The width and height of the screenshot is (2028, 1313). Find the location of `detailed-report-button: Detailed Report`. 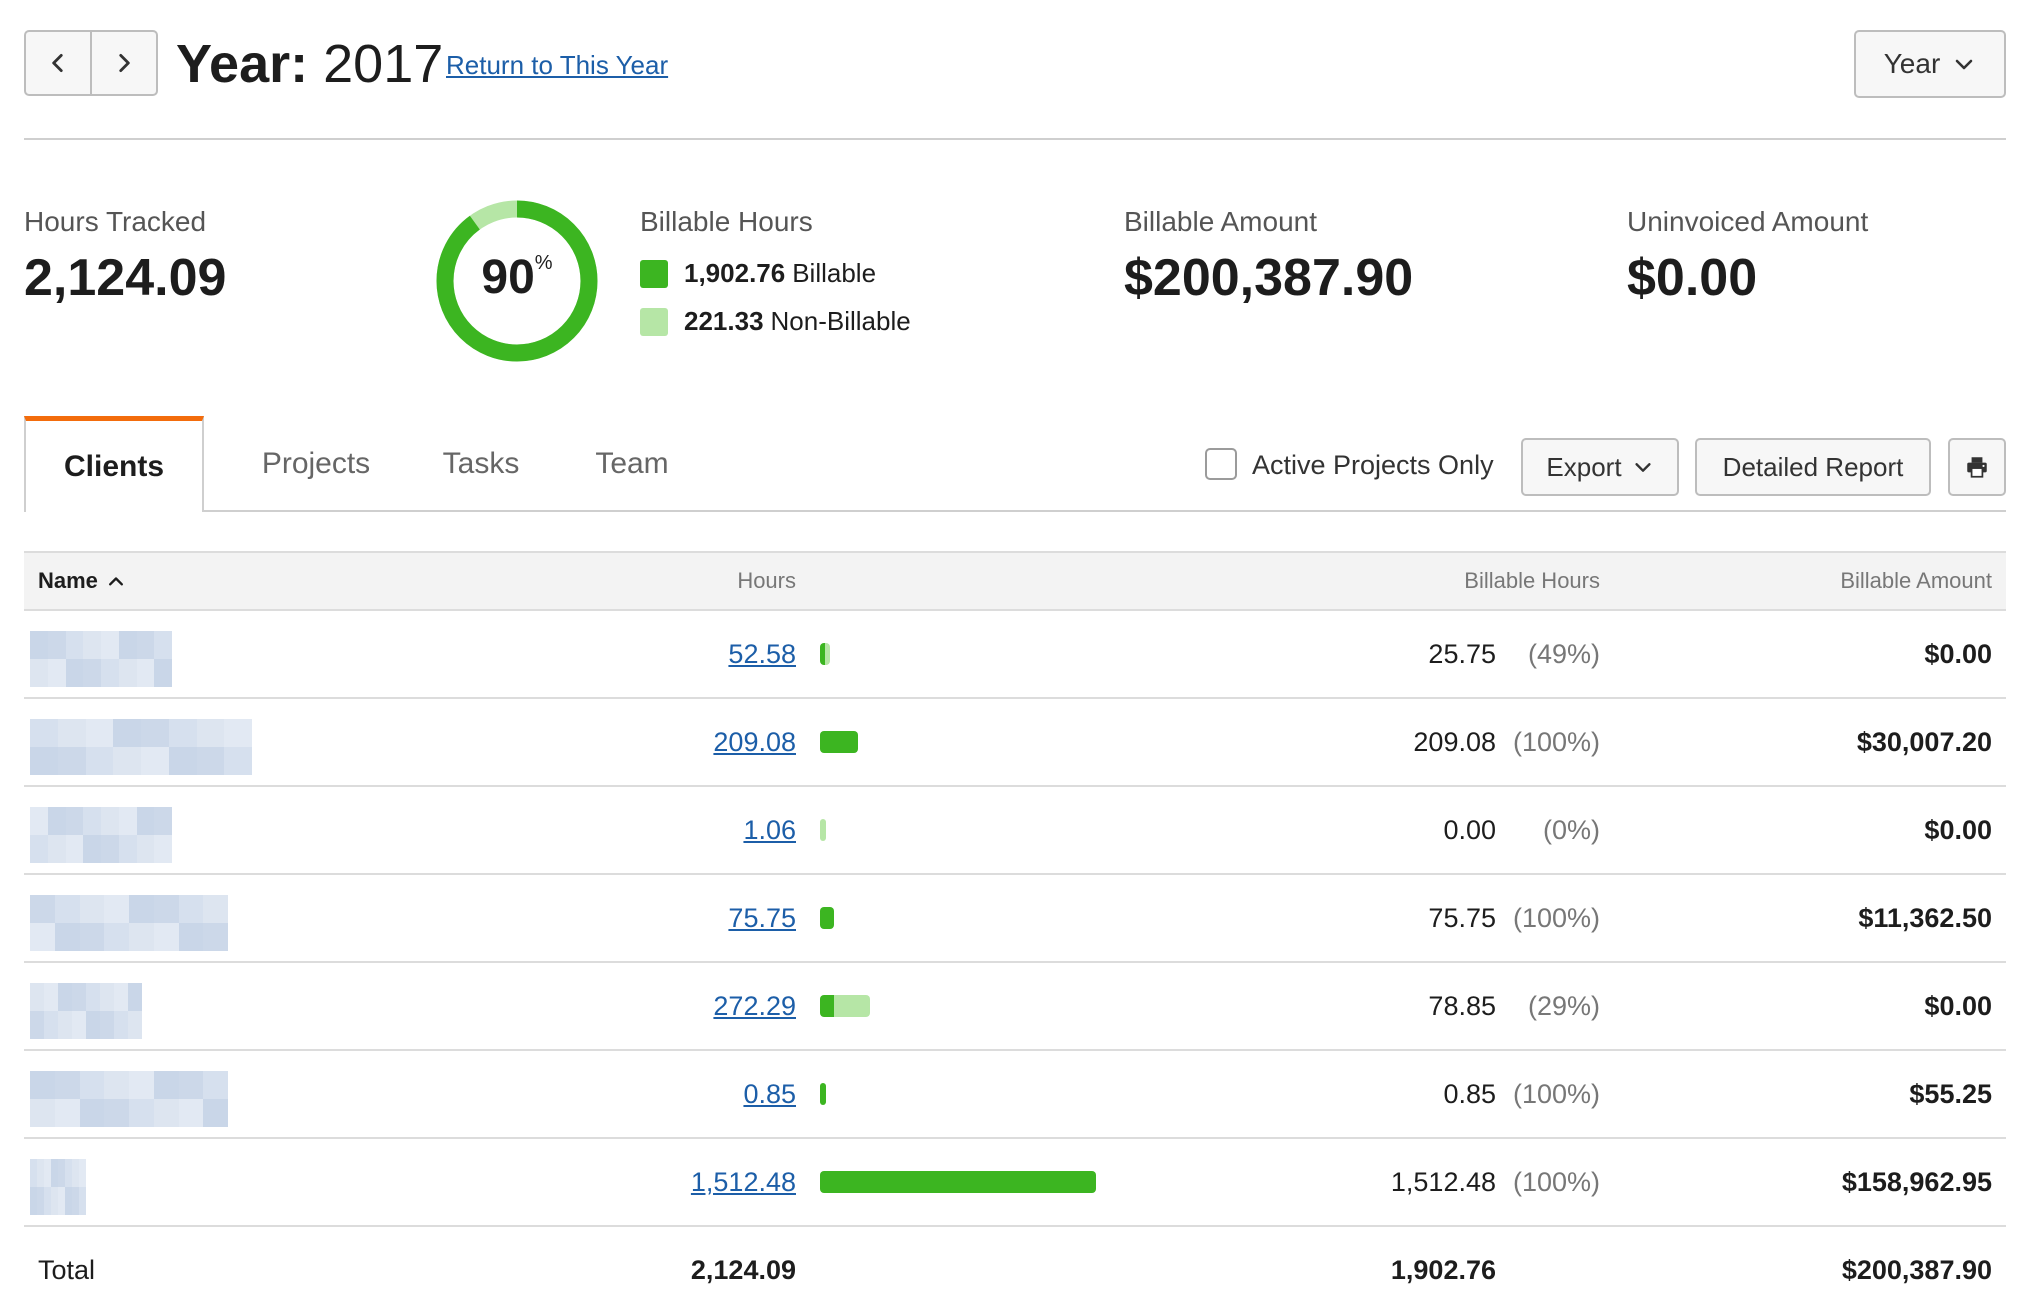

detailed-report-button: Detailed Report is located at coordinates (1813, 467).